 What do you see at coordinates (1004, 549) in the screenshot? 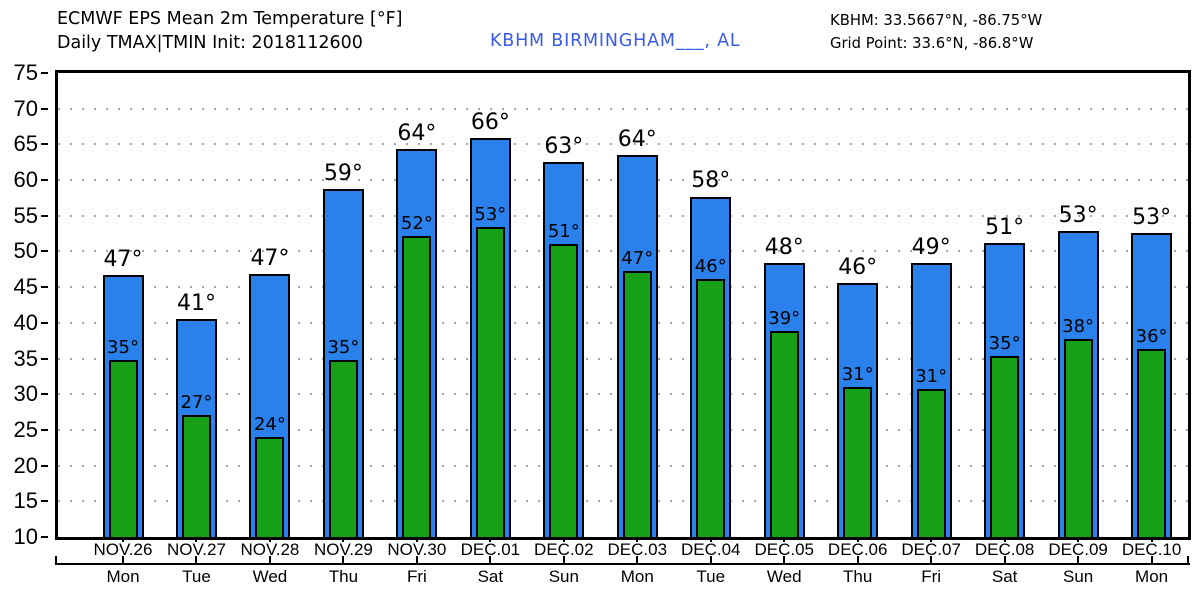
I see `date-label: DEC.08` at bounding box center [1004, 549].